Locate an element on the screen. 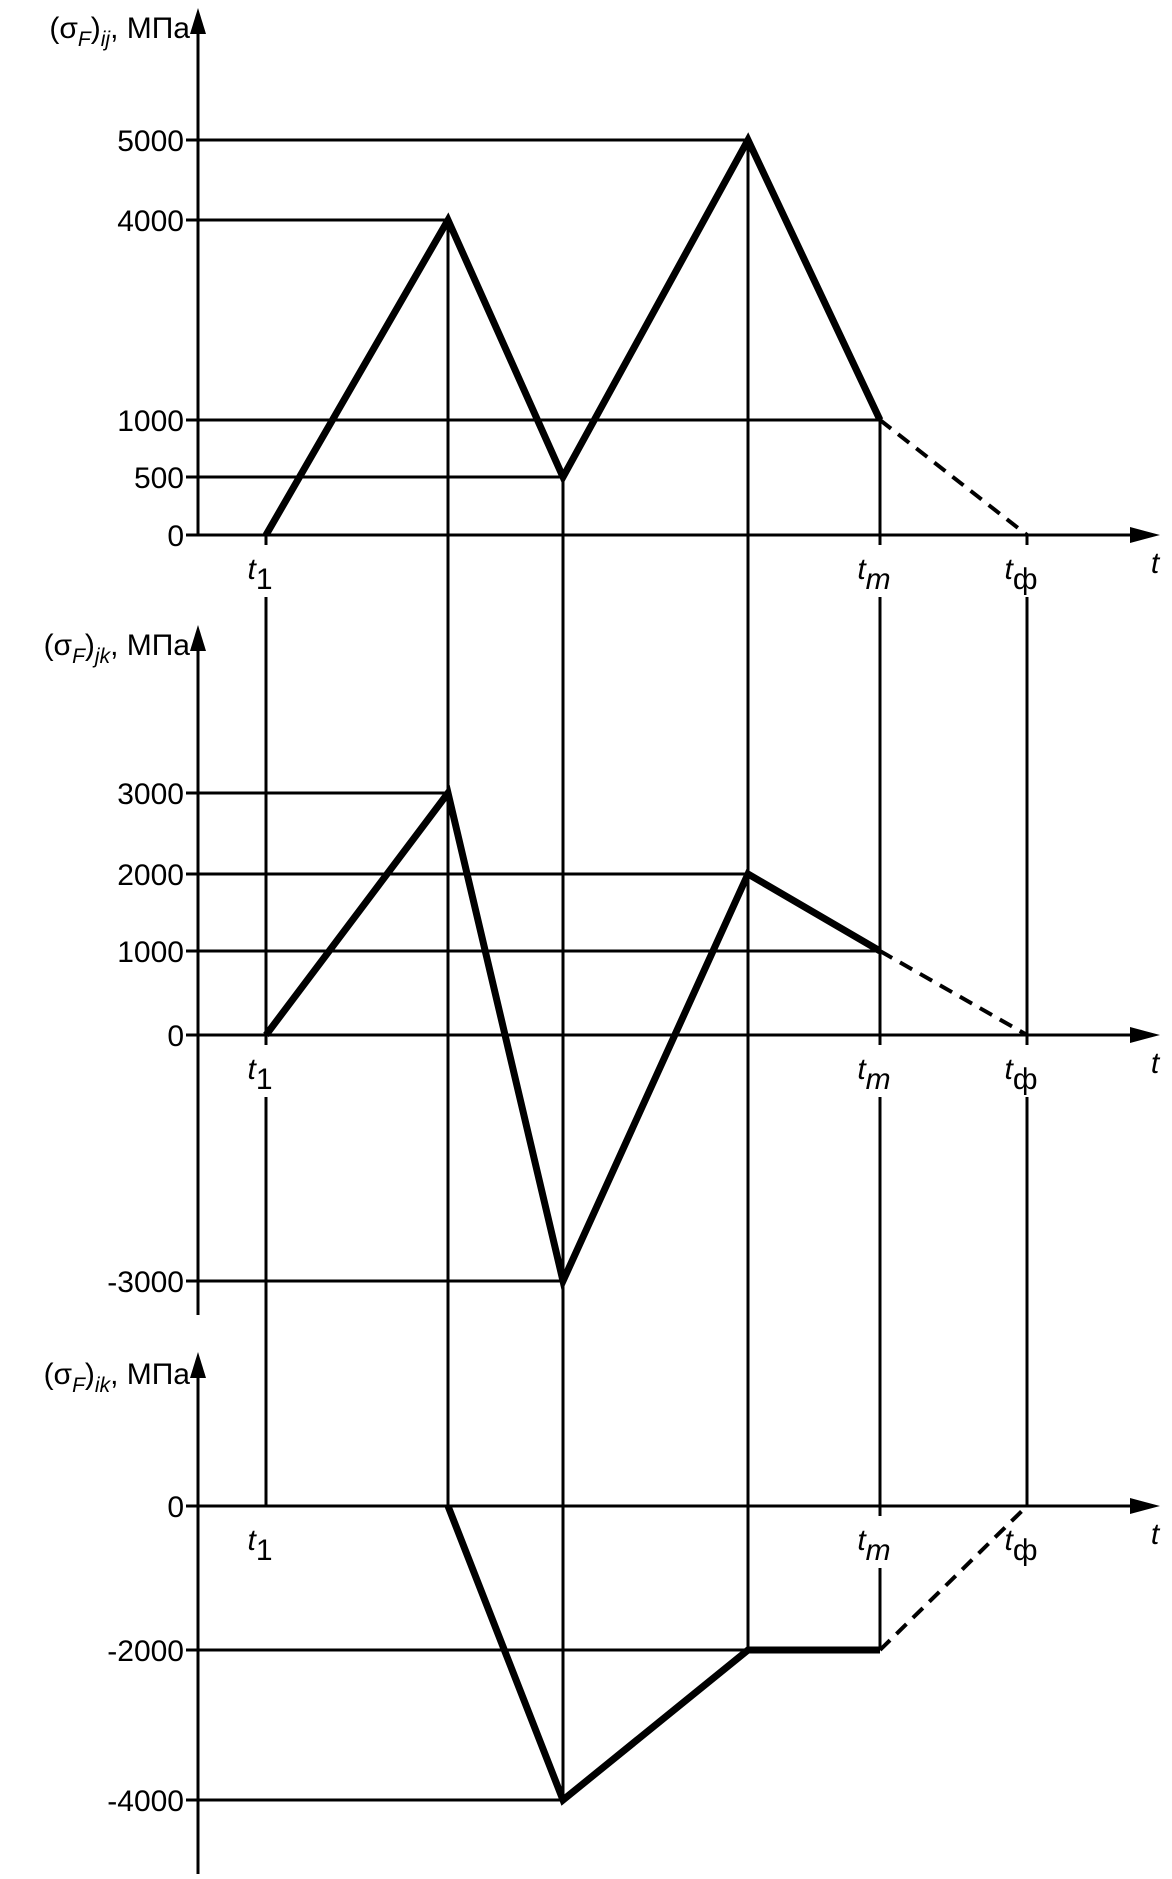 This screenshot has width=1172, height=1879. y-axis-label-sub2: jk is located at coordinates (102, 656).